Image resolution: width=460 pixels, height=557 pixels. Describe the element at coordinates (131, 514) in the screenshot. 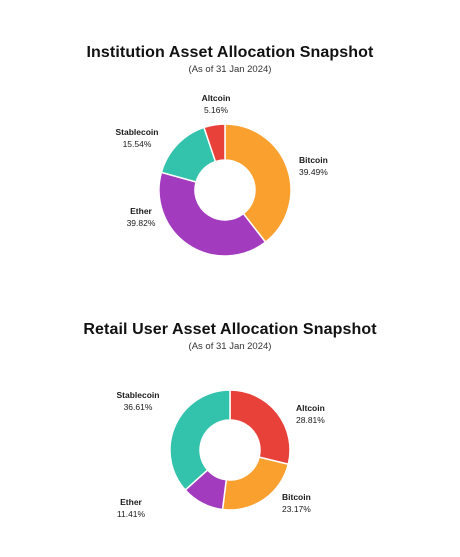

I see `slice-value-label: 11.41%` at that location.